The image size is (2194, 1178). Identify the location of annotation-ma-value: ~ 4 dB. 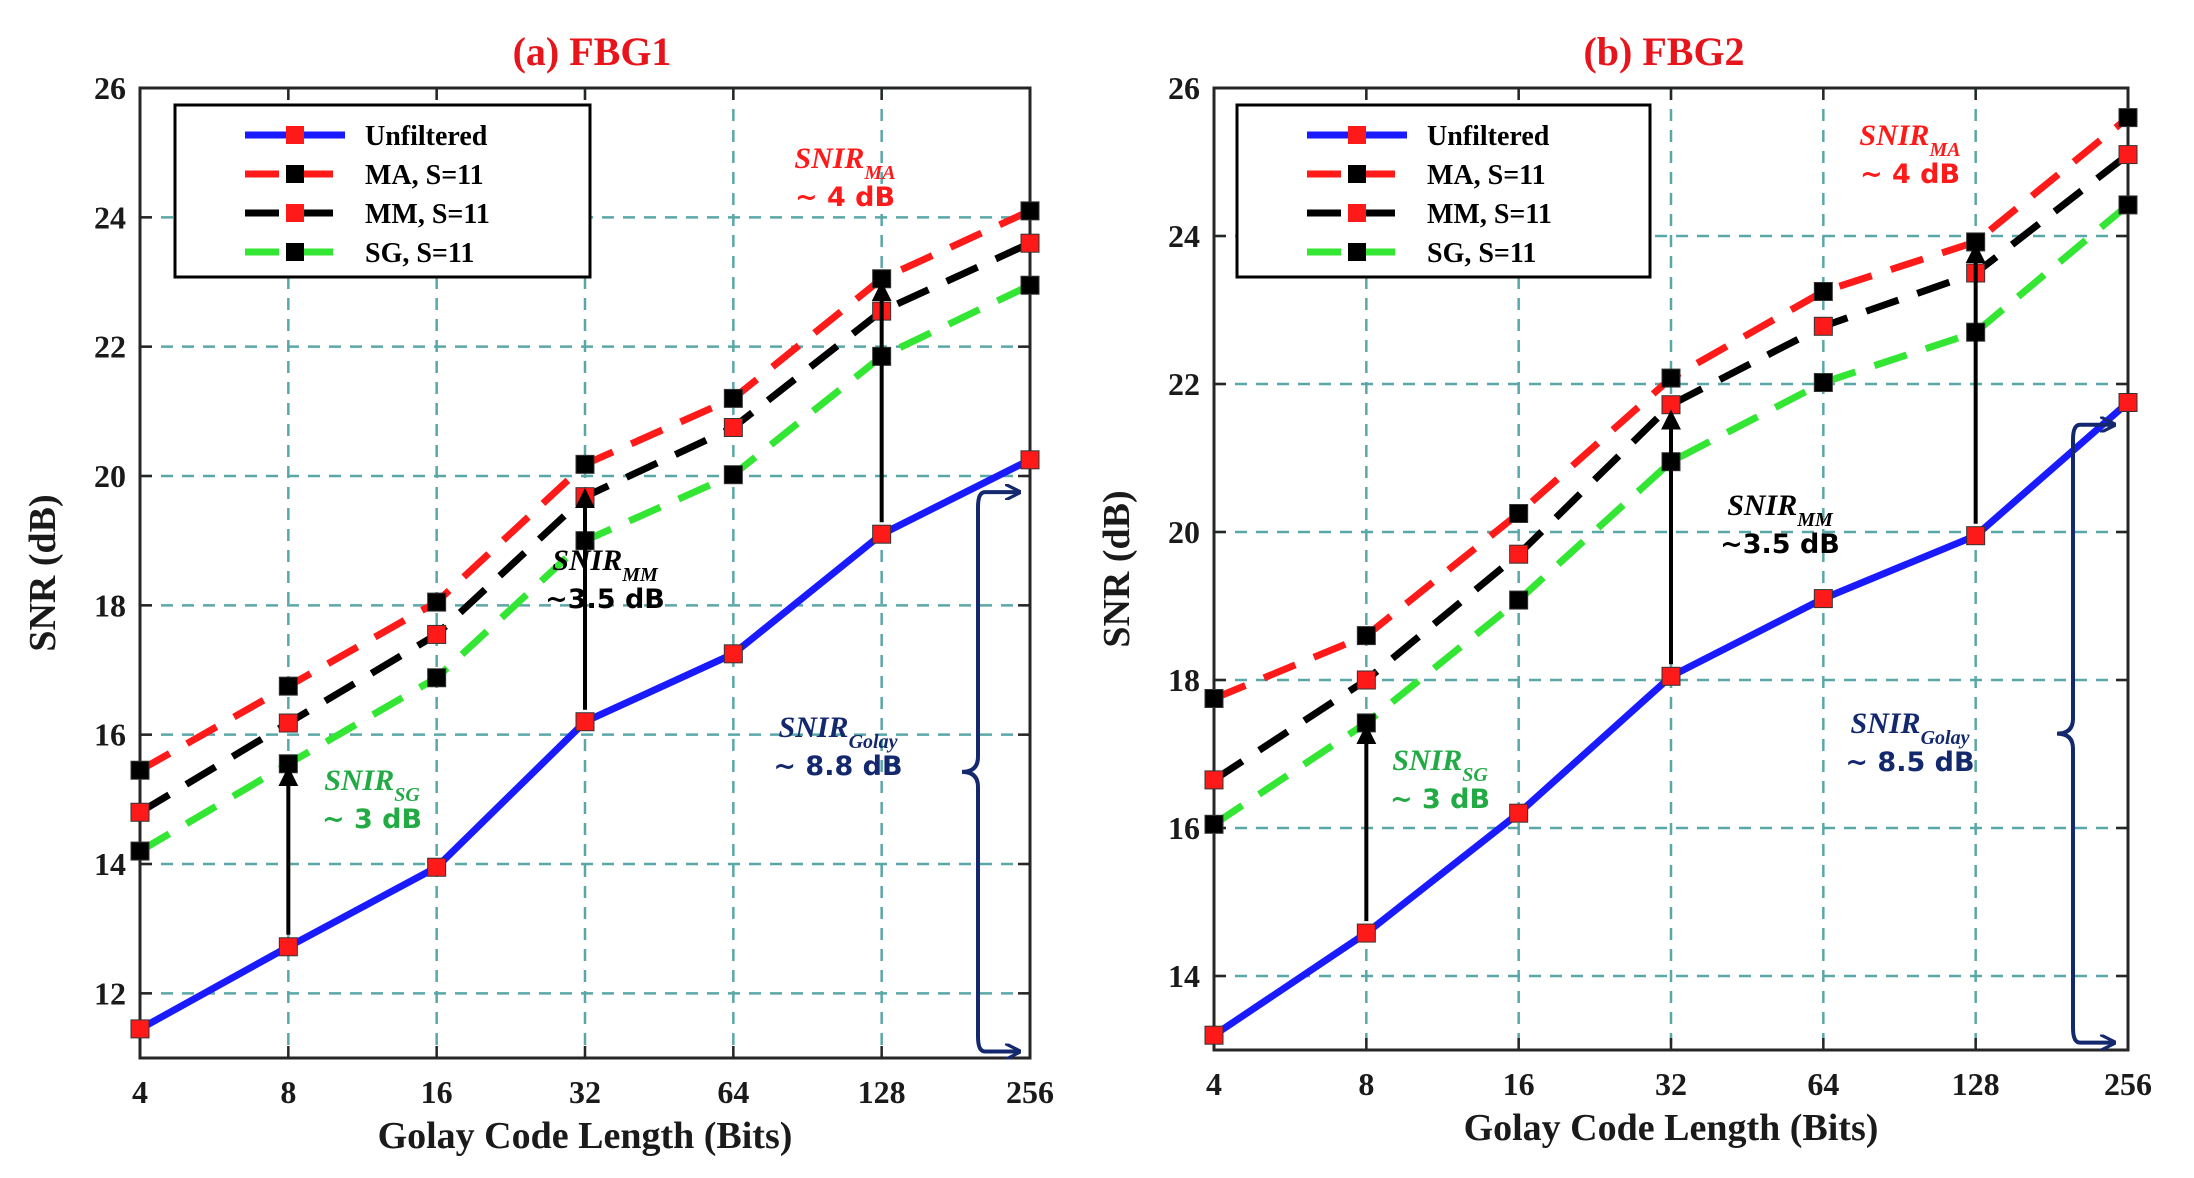
(845, 197).